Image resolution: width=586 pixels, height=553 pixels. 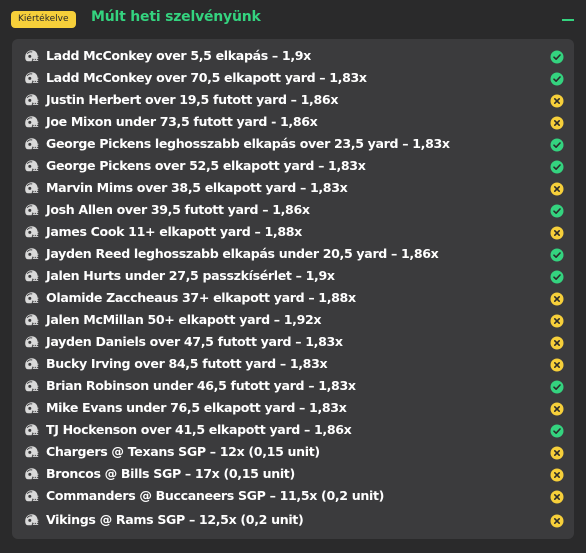 I want to click on bet-row: Broncos @ Bills SGP – 17x (0,15 unit), so click(x=293, y=474).